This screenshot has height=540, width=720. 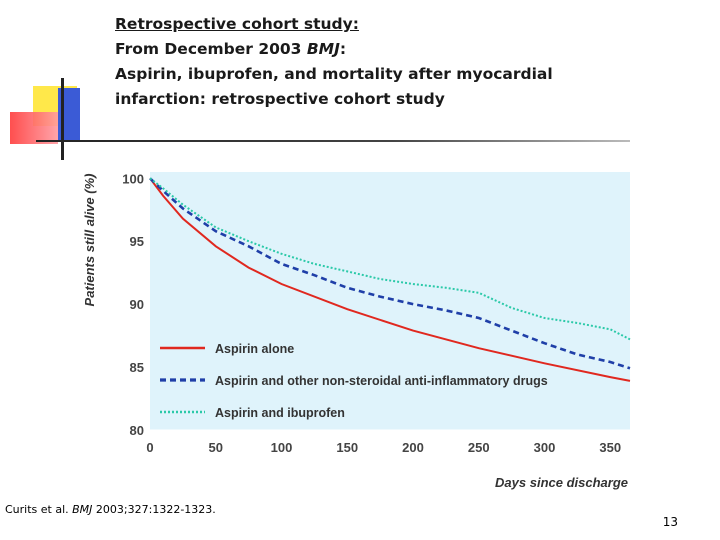 I want to click on citation-prefix: Curits et al., so click(x=39, y=509).